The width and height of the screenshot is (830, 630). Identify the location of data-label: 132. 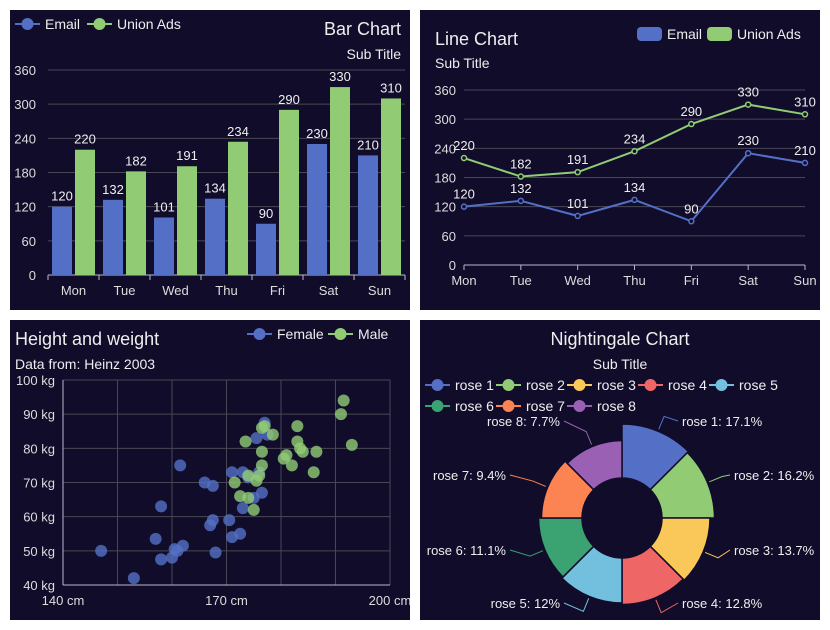
(521, 188).